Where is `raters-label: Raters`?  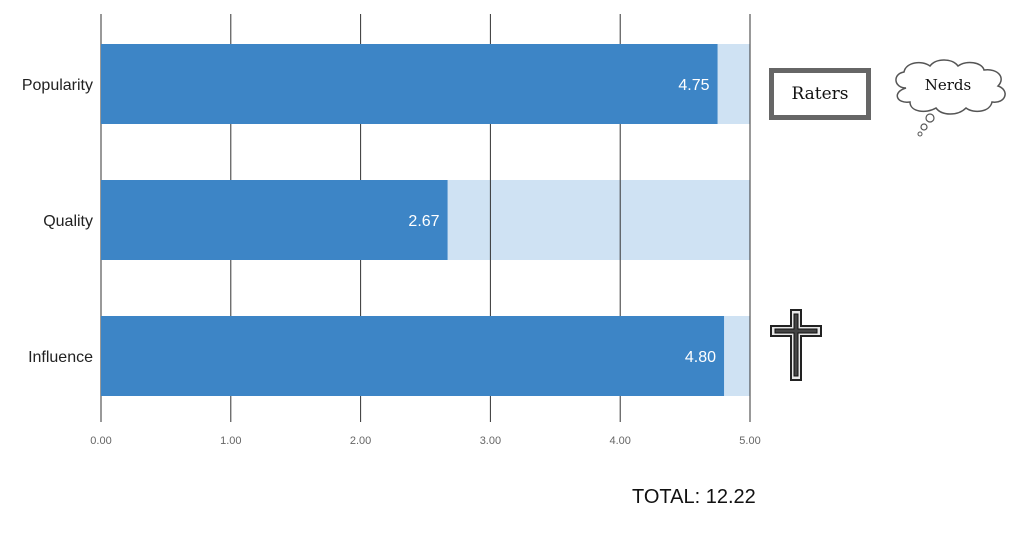
raters-label: Raters is located at coordinates (820, 94).